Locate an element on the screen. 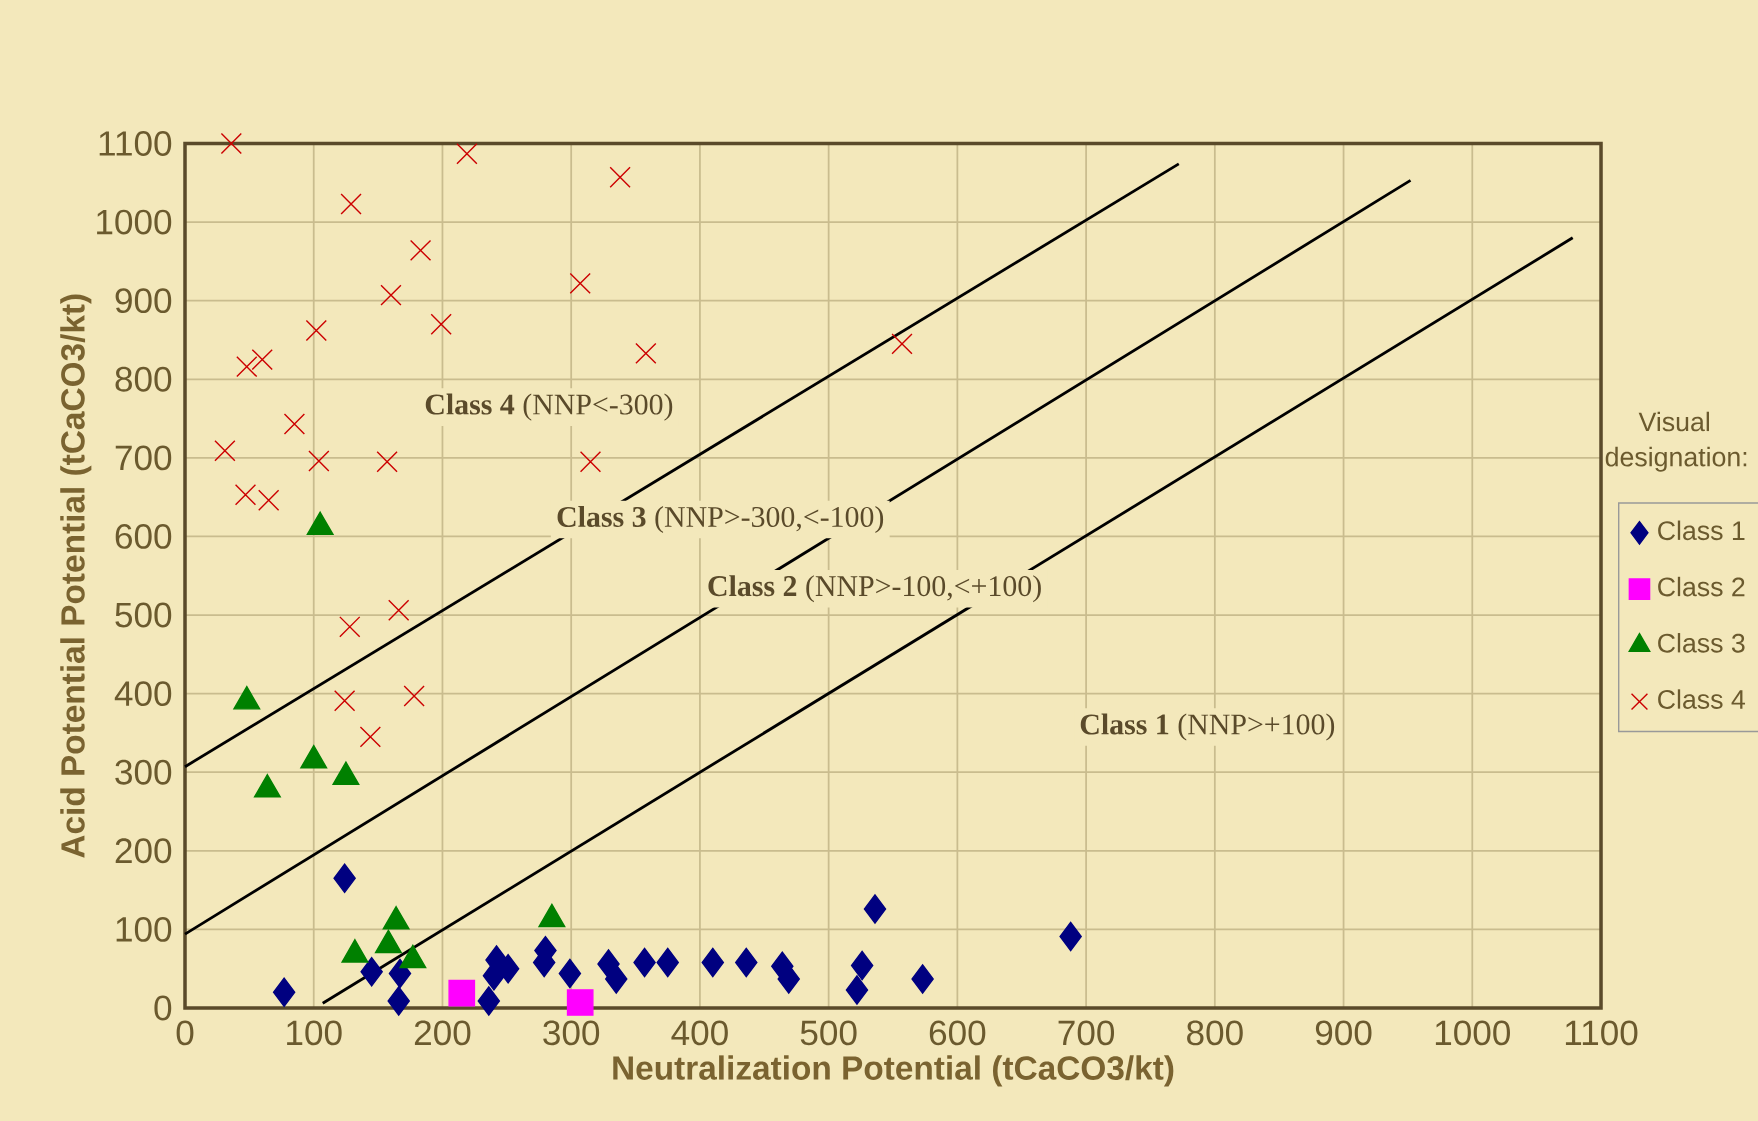 The height and width of the screenshot is (1121, 1758). annotation: Class 3 (NNP>-300,<-100) is located at coordinates (720, 520).